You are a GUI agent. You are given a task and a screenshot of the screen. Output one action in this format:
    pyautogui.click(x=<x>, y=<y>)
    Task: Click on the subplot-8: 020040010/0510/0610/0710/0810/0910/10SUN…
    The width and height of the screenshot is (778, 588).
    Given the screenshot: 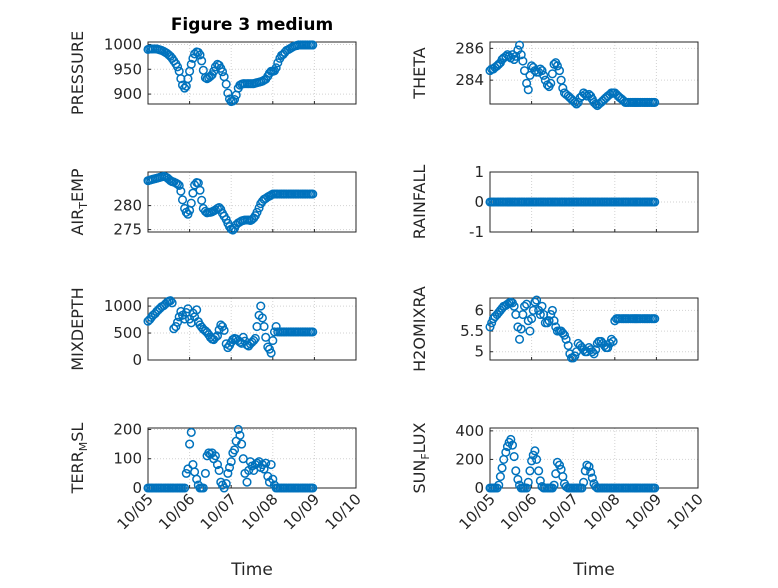 What is the action you would take?
    pyautogui.click(x=558, y=478)
    